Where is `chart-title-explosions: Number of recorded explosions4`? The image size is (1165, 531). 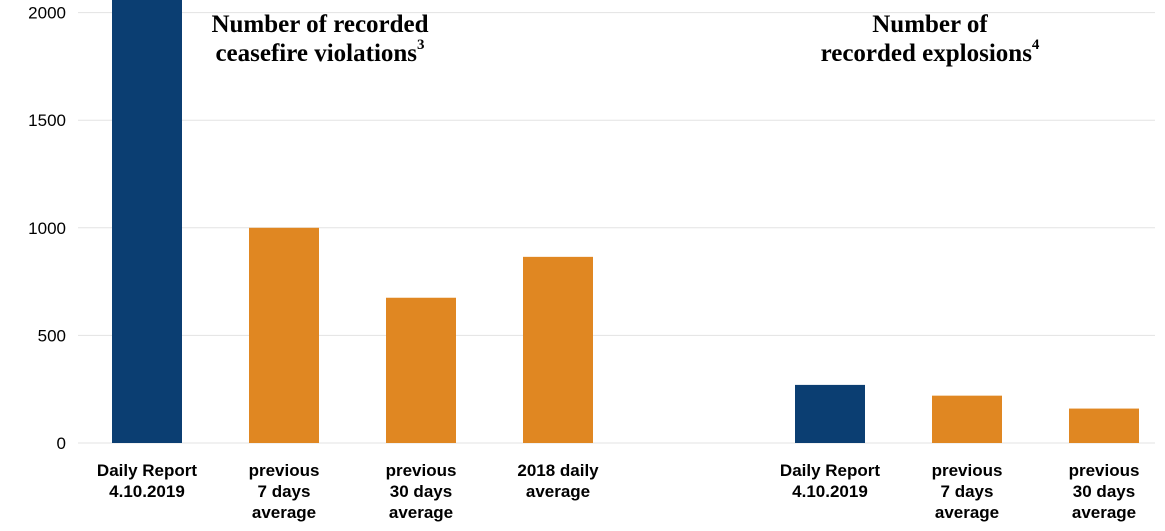 chart-title-explosions: Number of recorded explosions4 is located at coordinates (930, 39).